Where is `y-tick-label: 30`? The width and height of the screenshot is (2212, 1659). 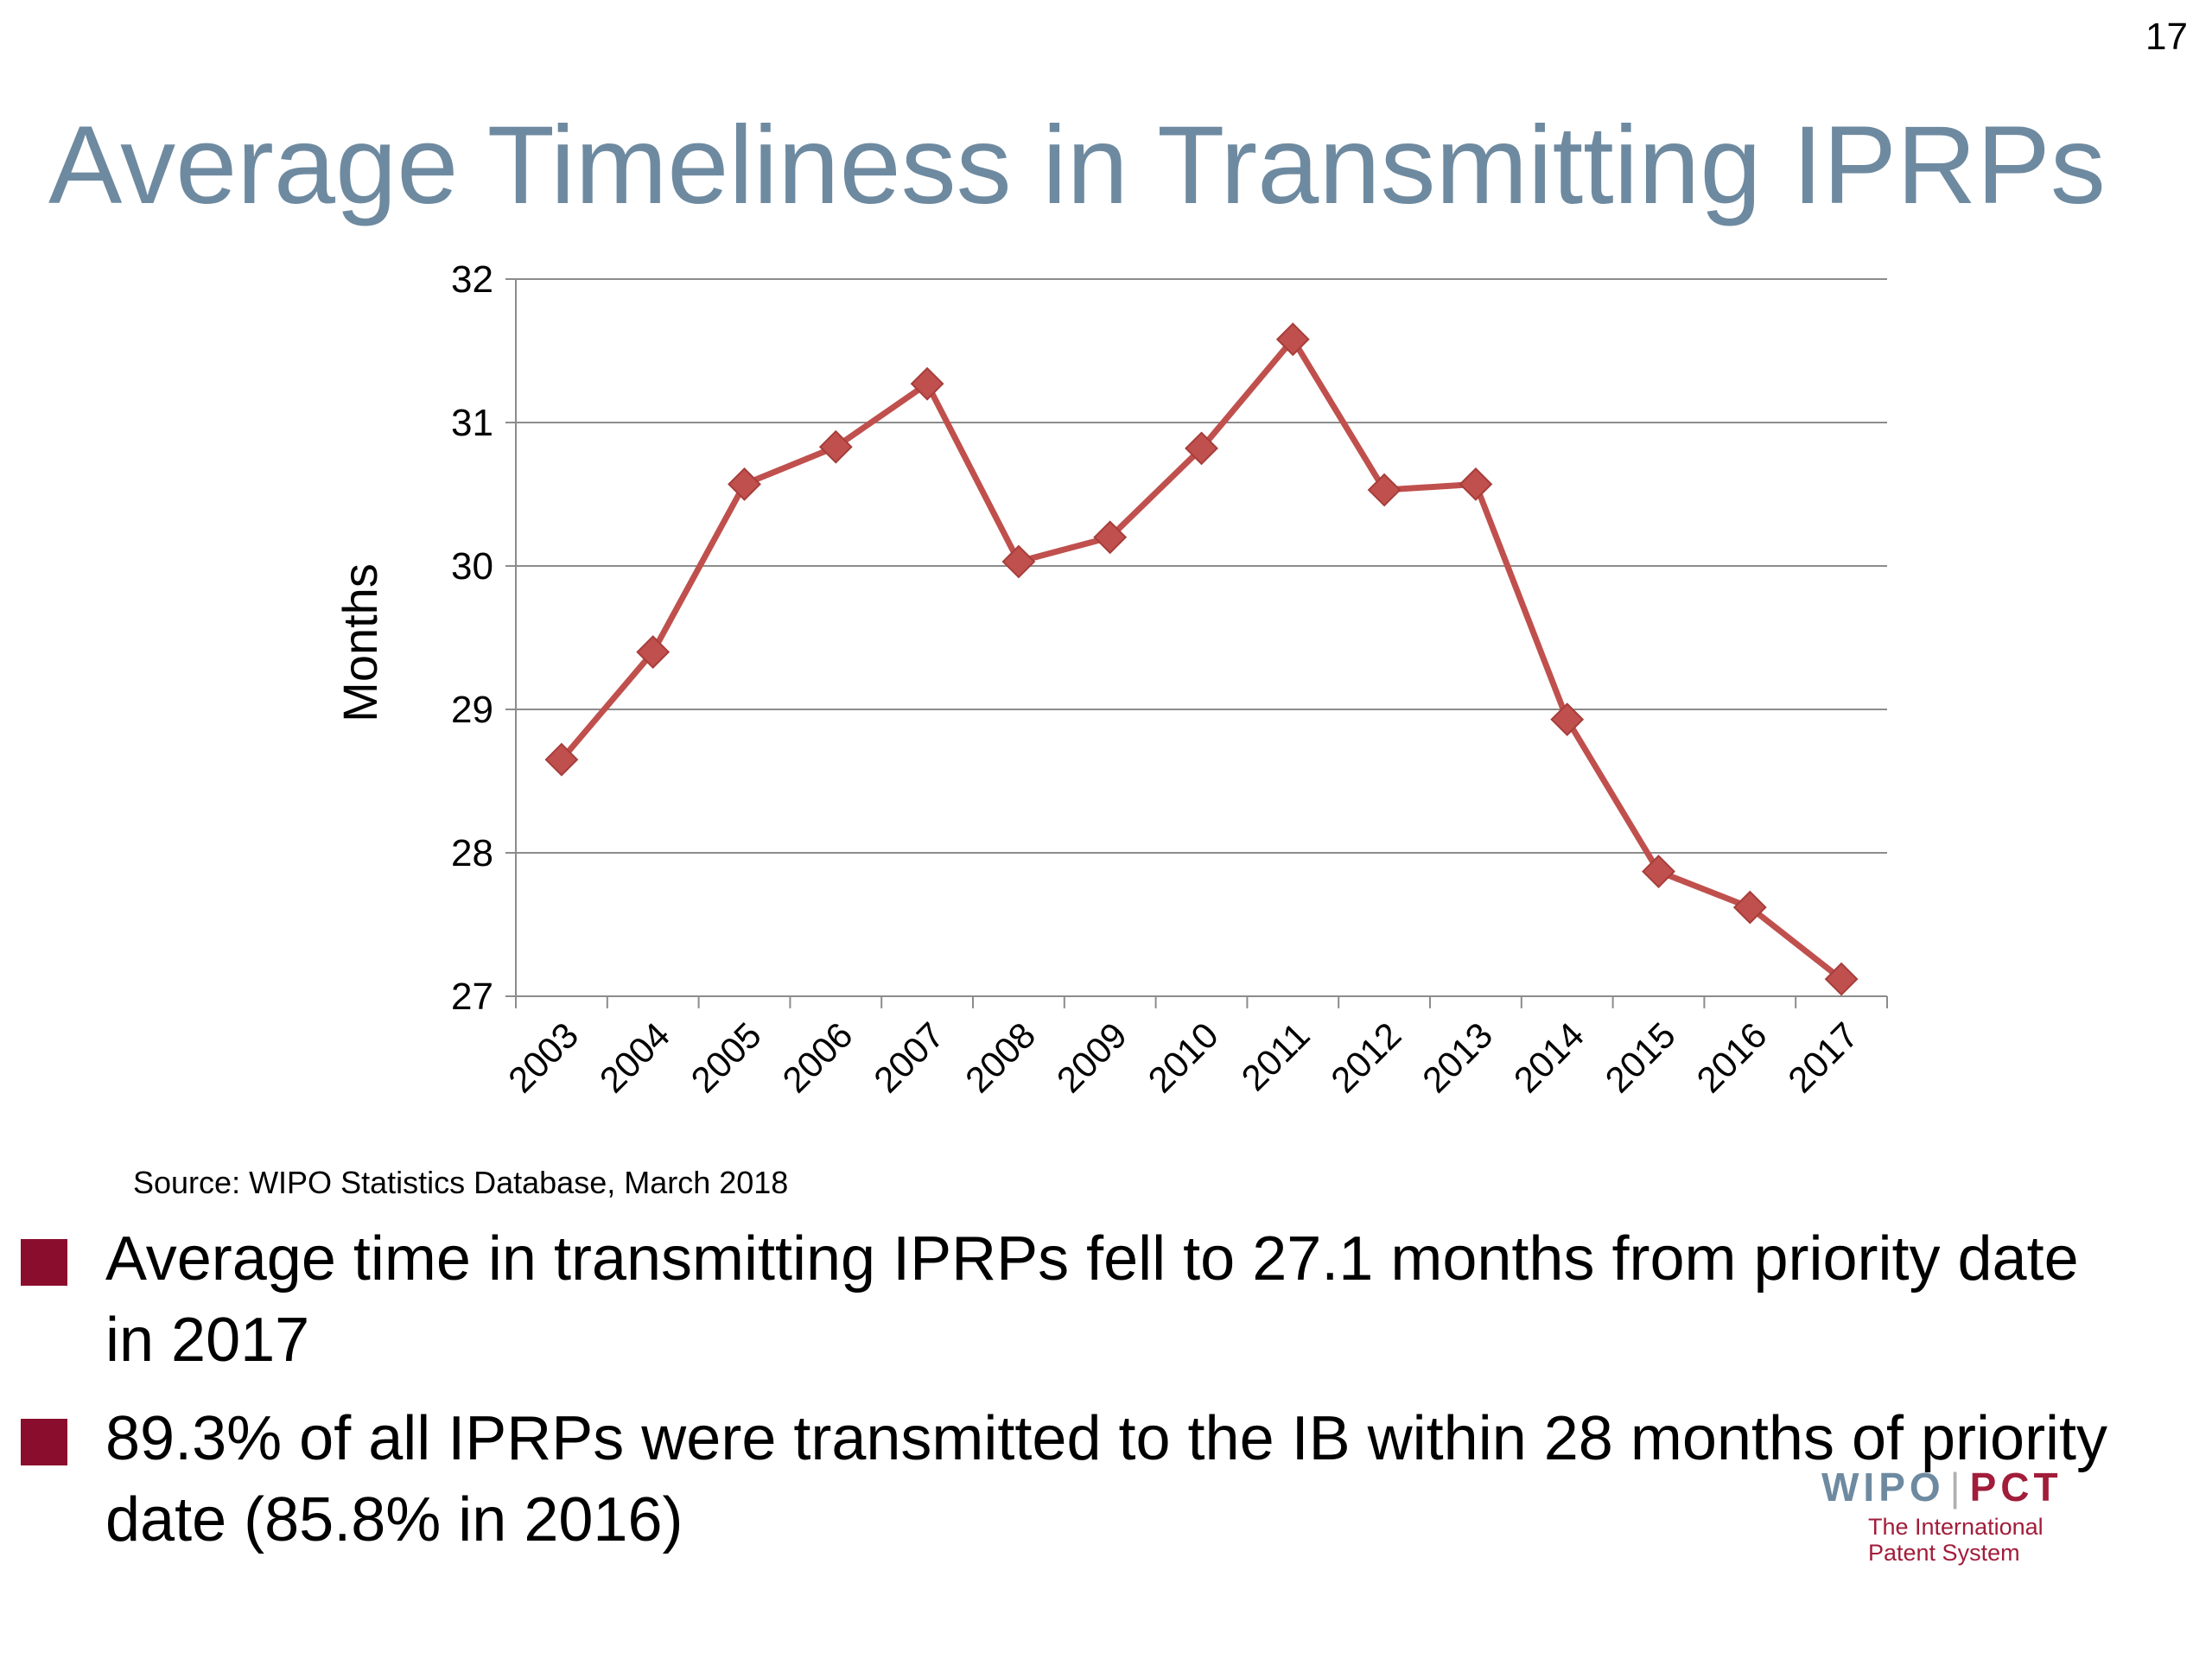
y-tick-label: 30 is located at coordinates (472, 566).